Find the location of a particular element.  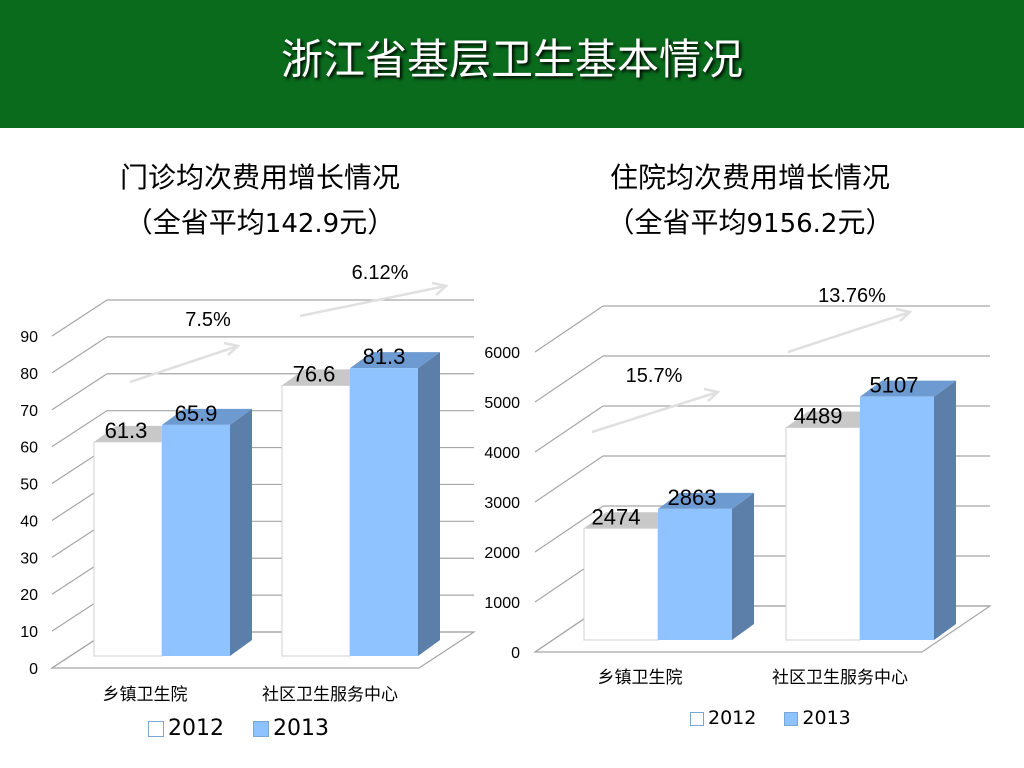

chart-1-y-tick-label: 50 is located at coordinates (29, 485).